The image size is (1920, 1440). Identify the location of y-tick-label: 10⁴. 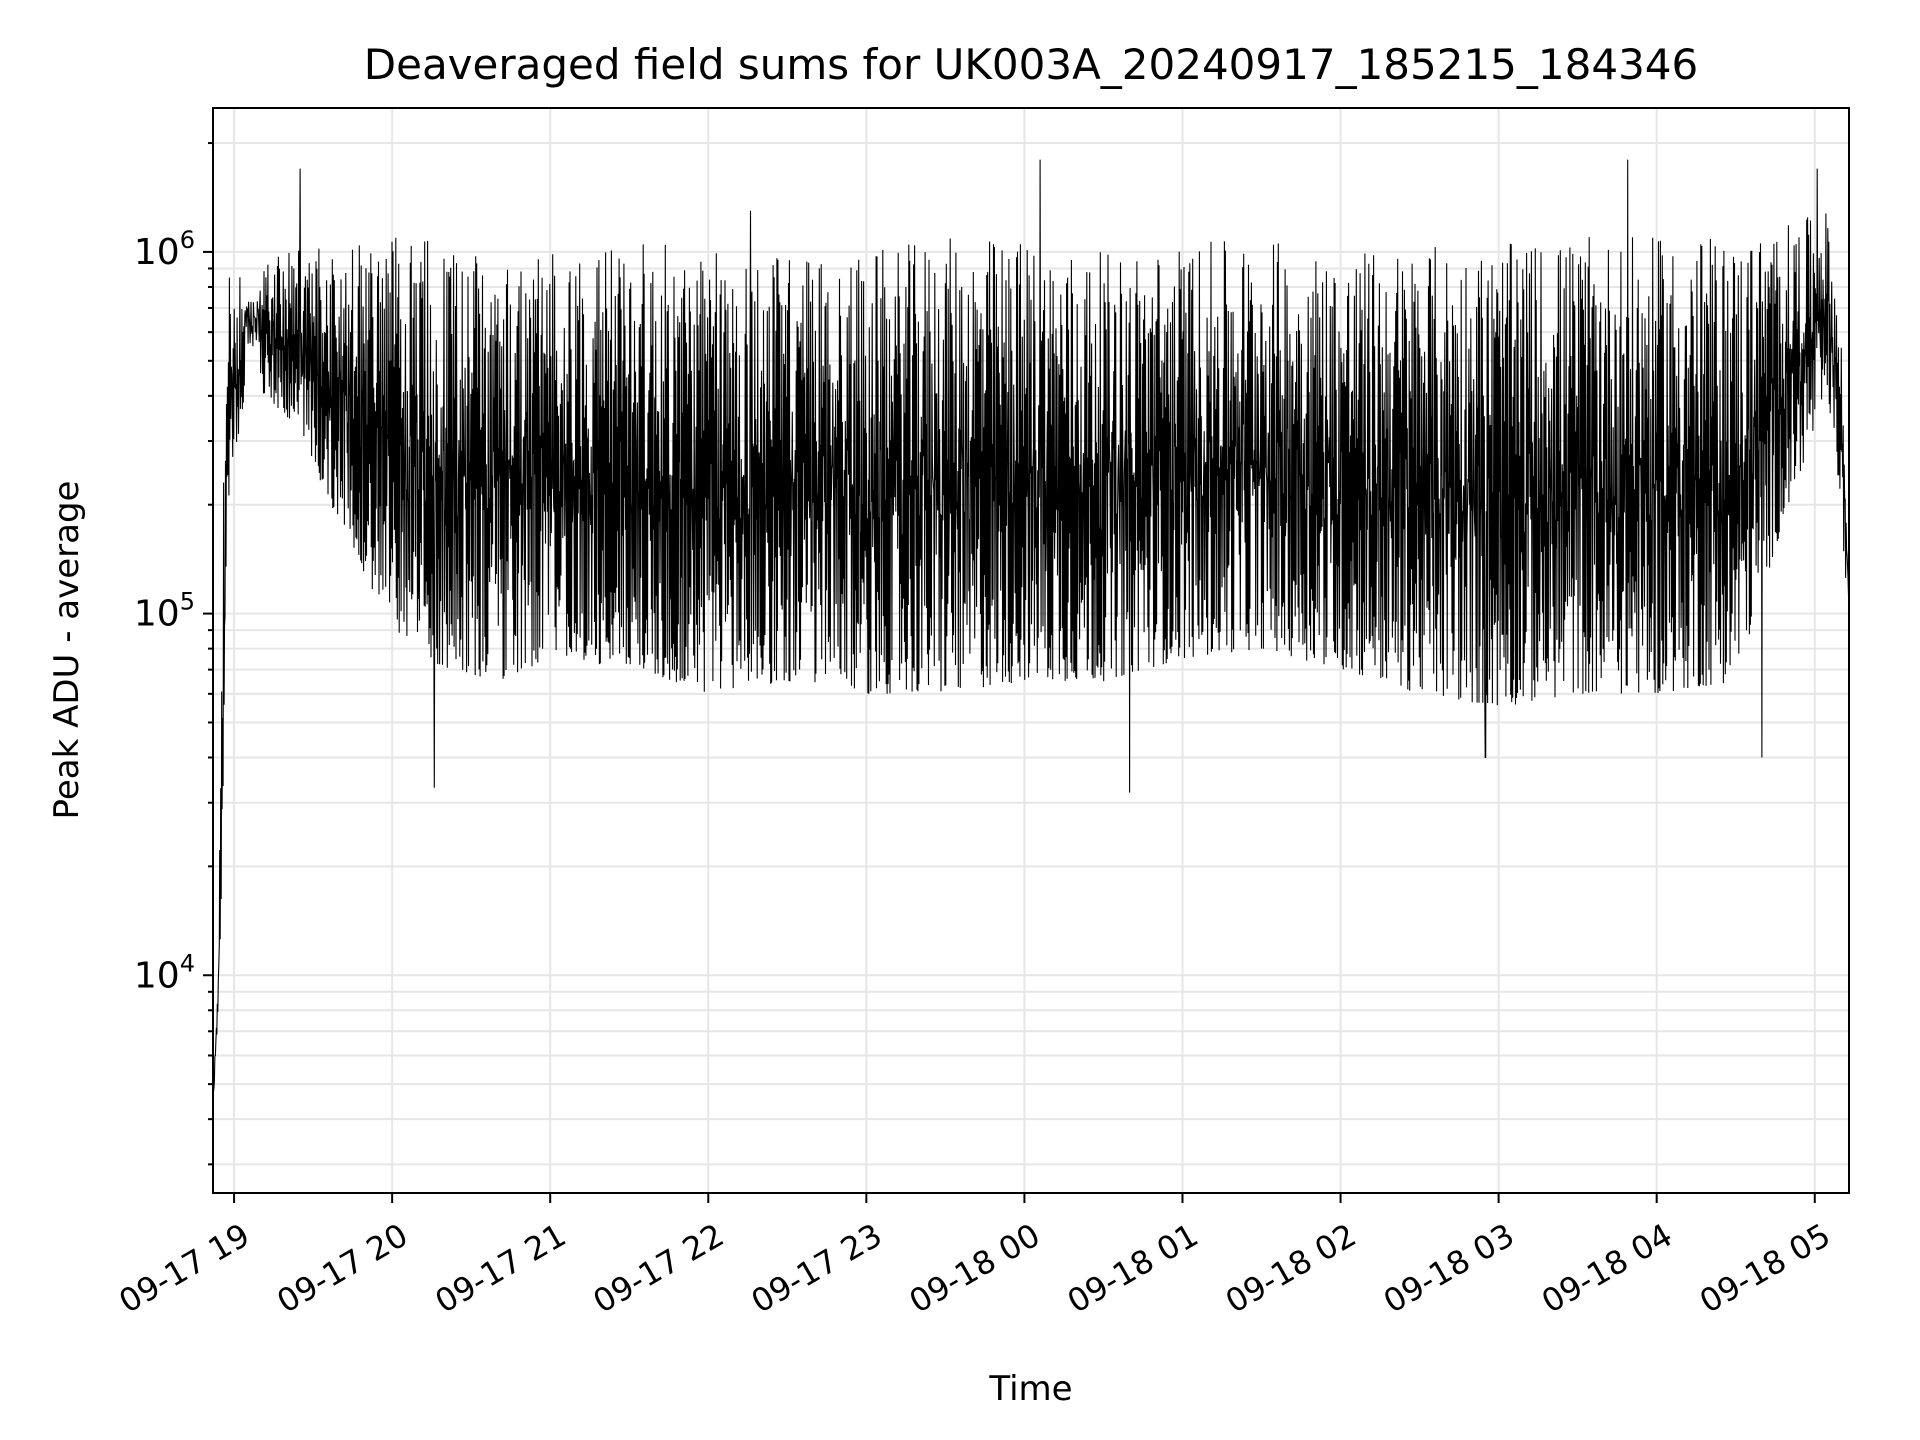
(164, 972).